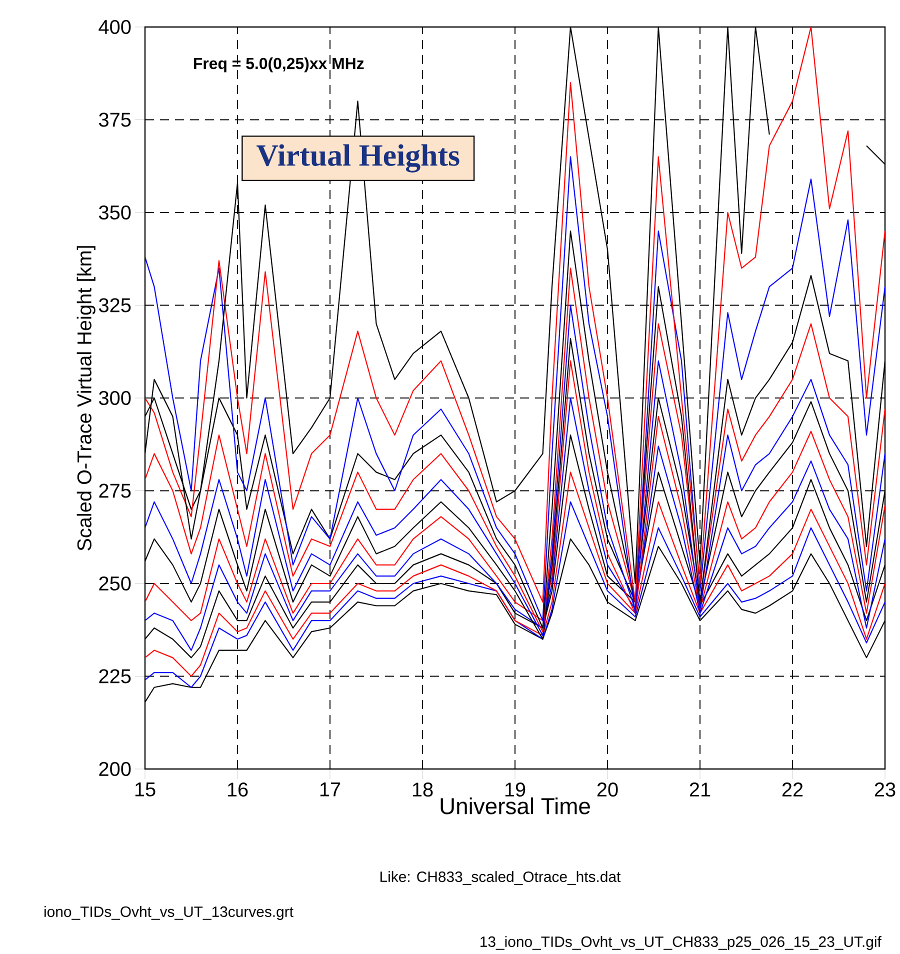 This screenshot has width=900, height=954. I want to click on text: 13_iono_TIDs_Ovht_vs_UT_CH833_p25_026_15_23_UT.gif, so click(681, 943).